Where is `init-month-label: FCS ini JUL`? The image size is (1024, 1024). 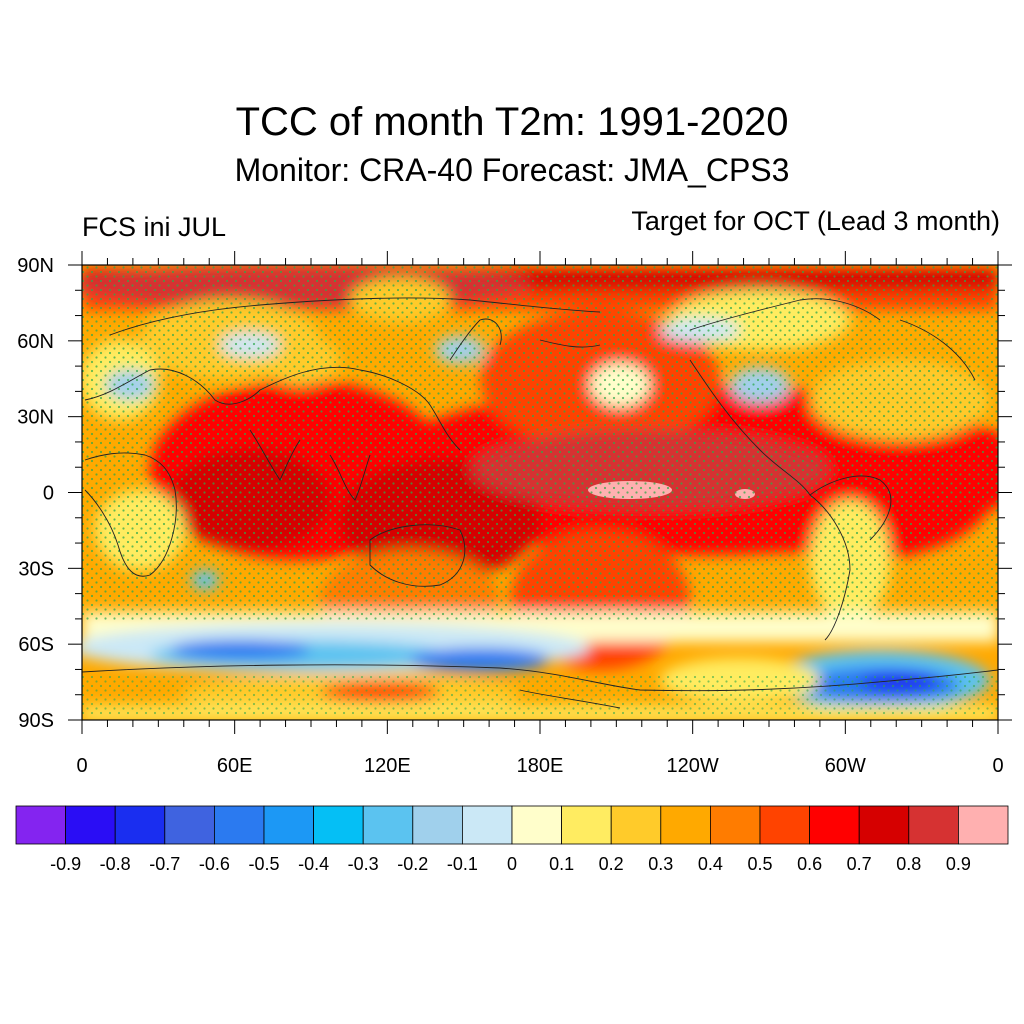
init-month-label: FCS ini JUL is located at coordinates (154, 227).